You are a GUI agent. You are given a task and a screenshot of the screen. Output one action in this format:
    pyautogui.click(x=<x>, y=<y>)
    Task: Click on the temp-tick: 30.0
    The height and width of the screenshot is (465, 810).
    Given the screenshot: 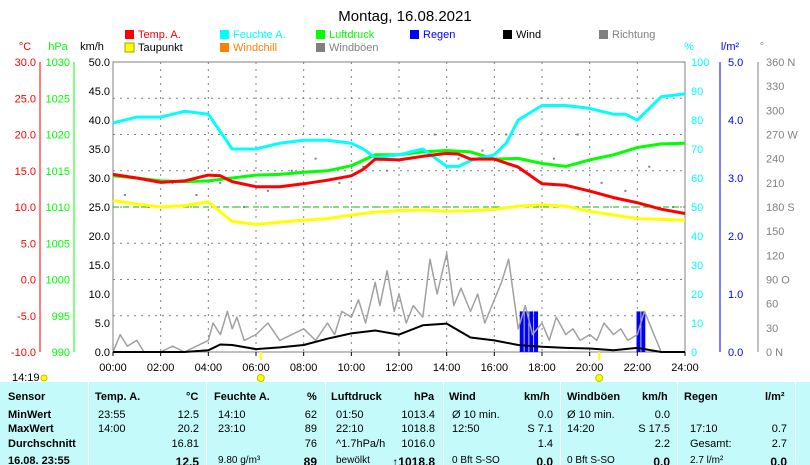 What is the action you would take?
    pyautogui.click(x=25, y=63)
    